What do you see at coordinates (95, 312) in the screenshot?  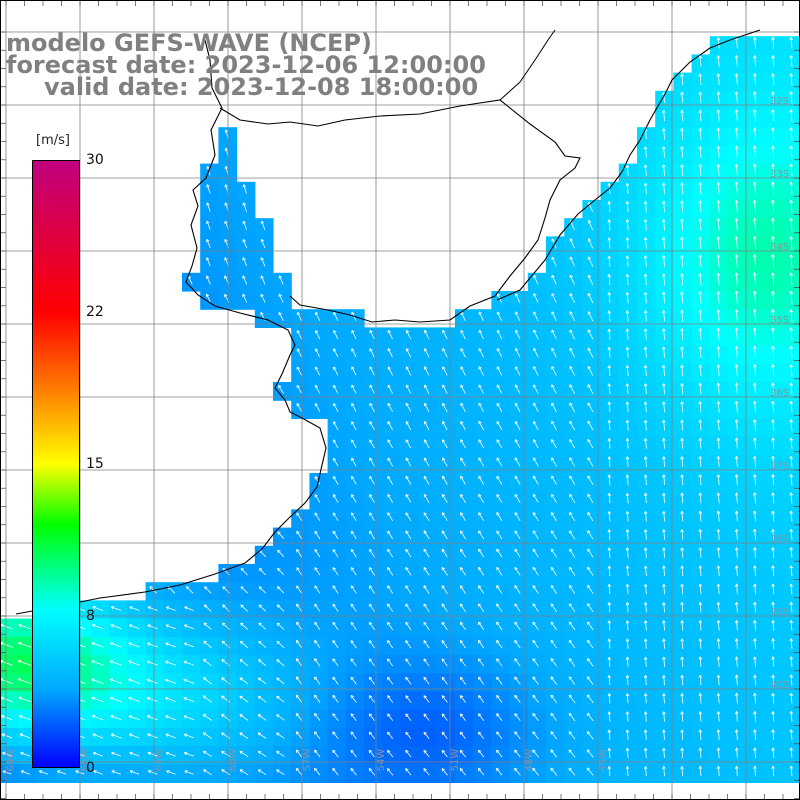 I see `colorbar-tick-22: 22` at bounding box center [95, 312].